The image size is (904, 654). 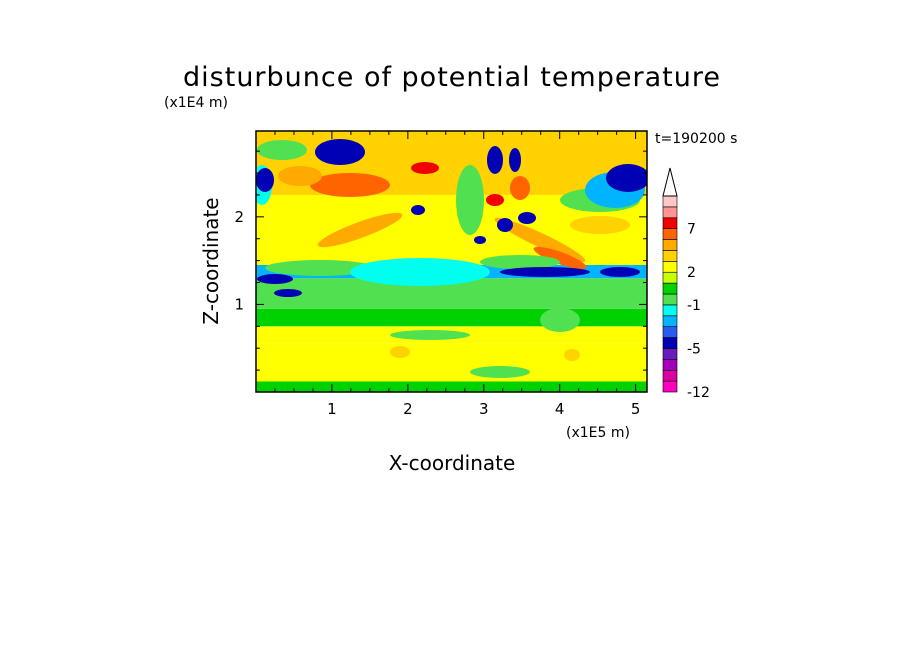 I want to click on cyan-hump, so click(x=420, y=272).